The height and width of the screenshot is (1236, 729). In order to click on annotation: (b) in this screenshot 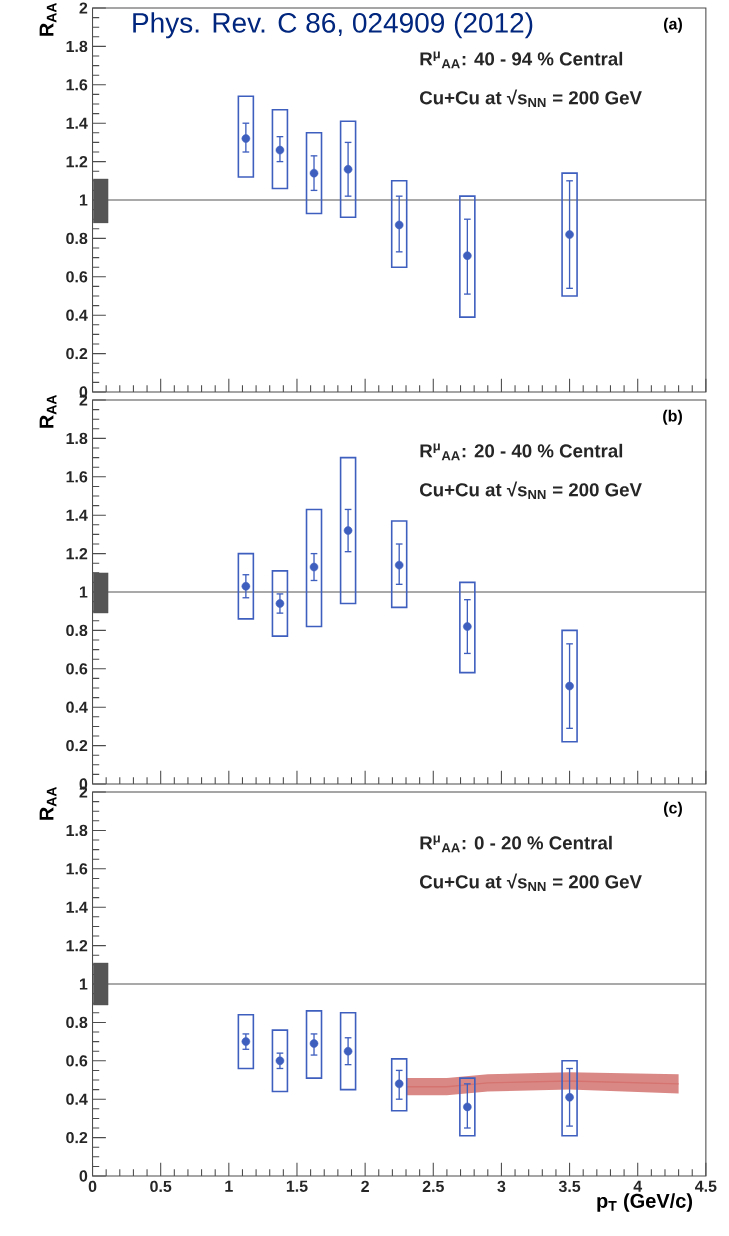, I will do `click(672, 417)`.